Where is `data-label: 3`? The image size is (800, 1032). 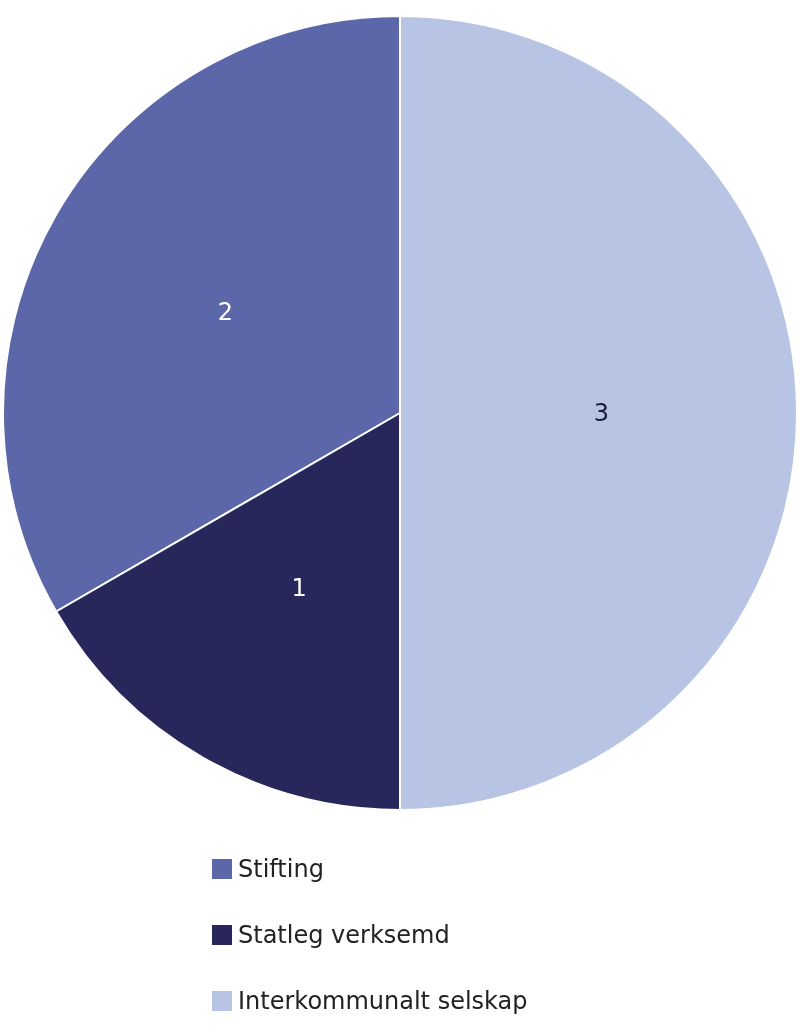
data-label: 3 is located at coordinates (601, 413).